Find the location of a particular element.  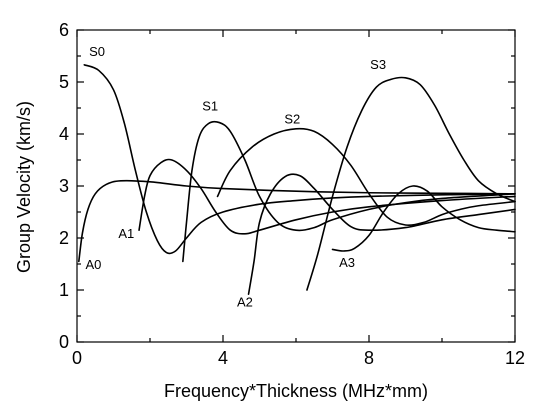

x-axis-title: Frequency*Thickness (MHz*mm) is located at coordinates (296, 391).